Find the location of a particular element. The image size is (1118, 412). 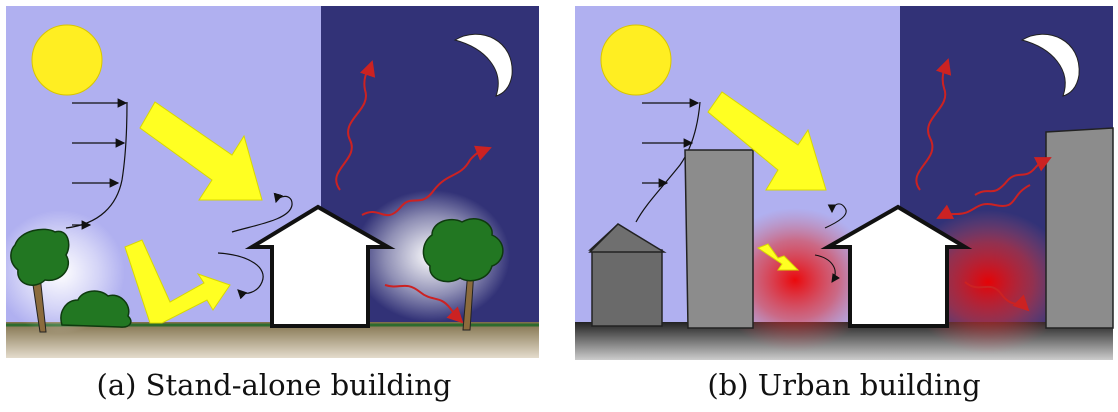

tall-building-left is located at coordinates (719, 239).